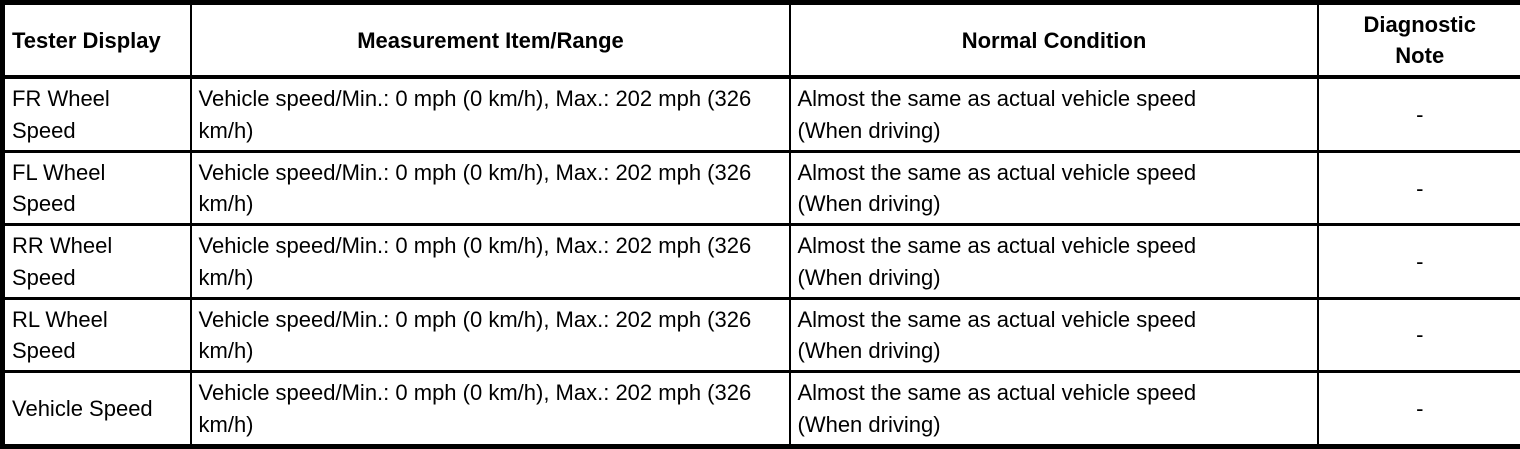 The image size is (1520, 449). I want to click on header-label-measurement-item-range: Measurement Item/Range, so click(490, 40).